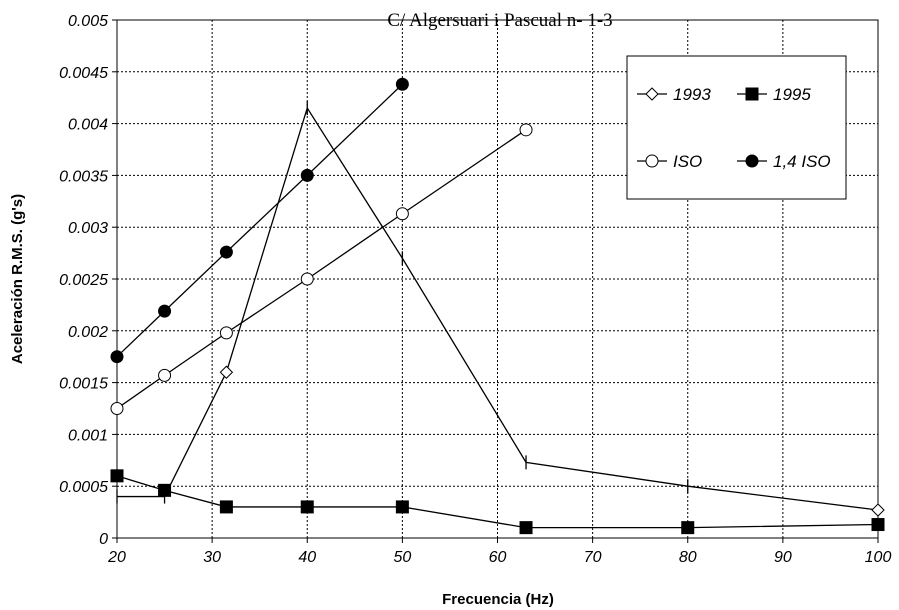 Image resolution: width=899 pixels, height=610 pixels. I want to click on y-tick-label: 0.005, so click(88, 21).